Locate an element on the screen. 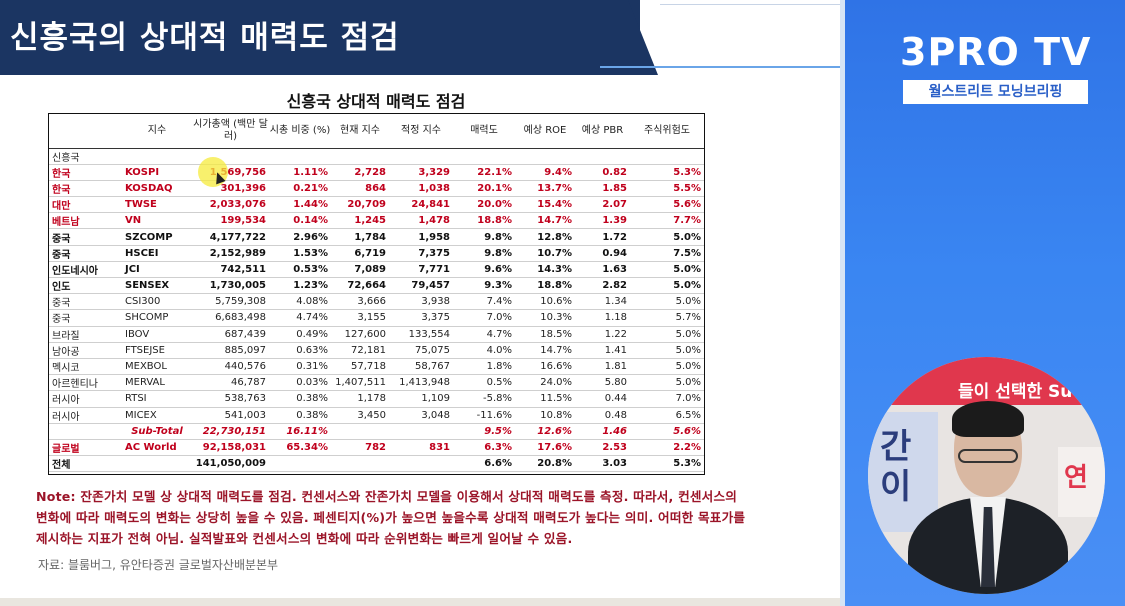 This screenshot has width=1125, height=606. page-title: 신흥국의 상대적 매력도 점검 is located at coordinates (205, 38).